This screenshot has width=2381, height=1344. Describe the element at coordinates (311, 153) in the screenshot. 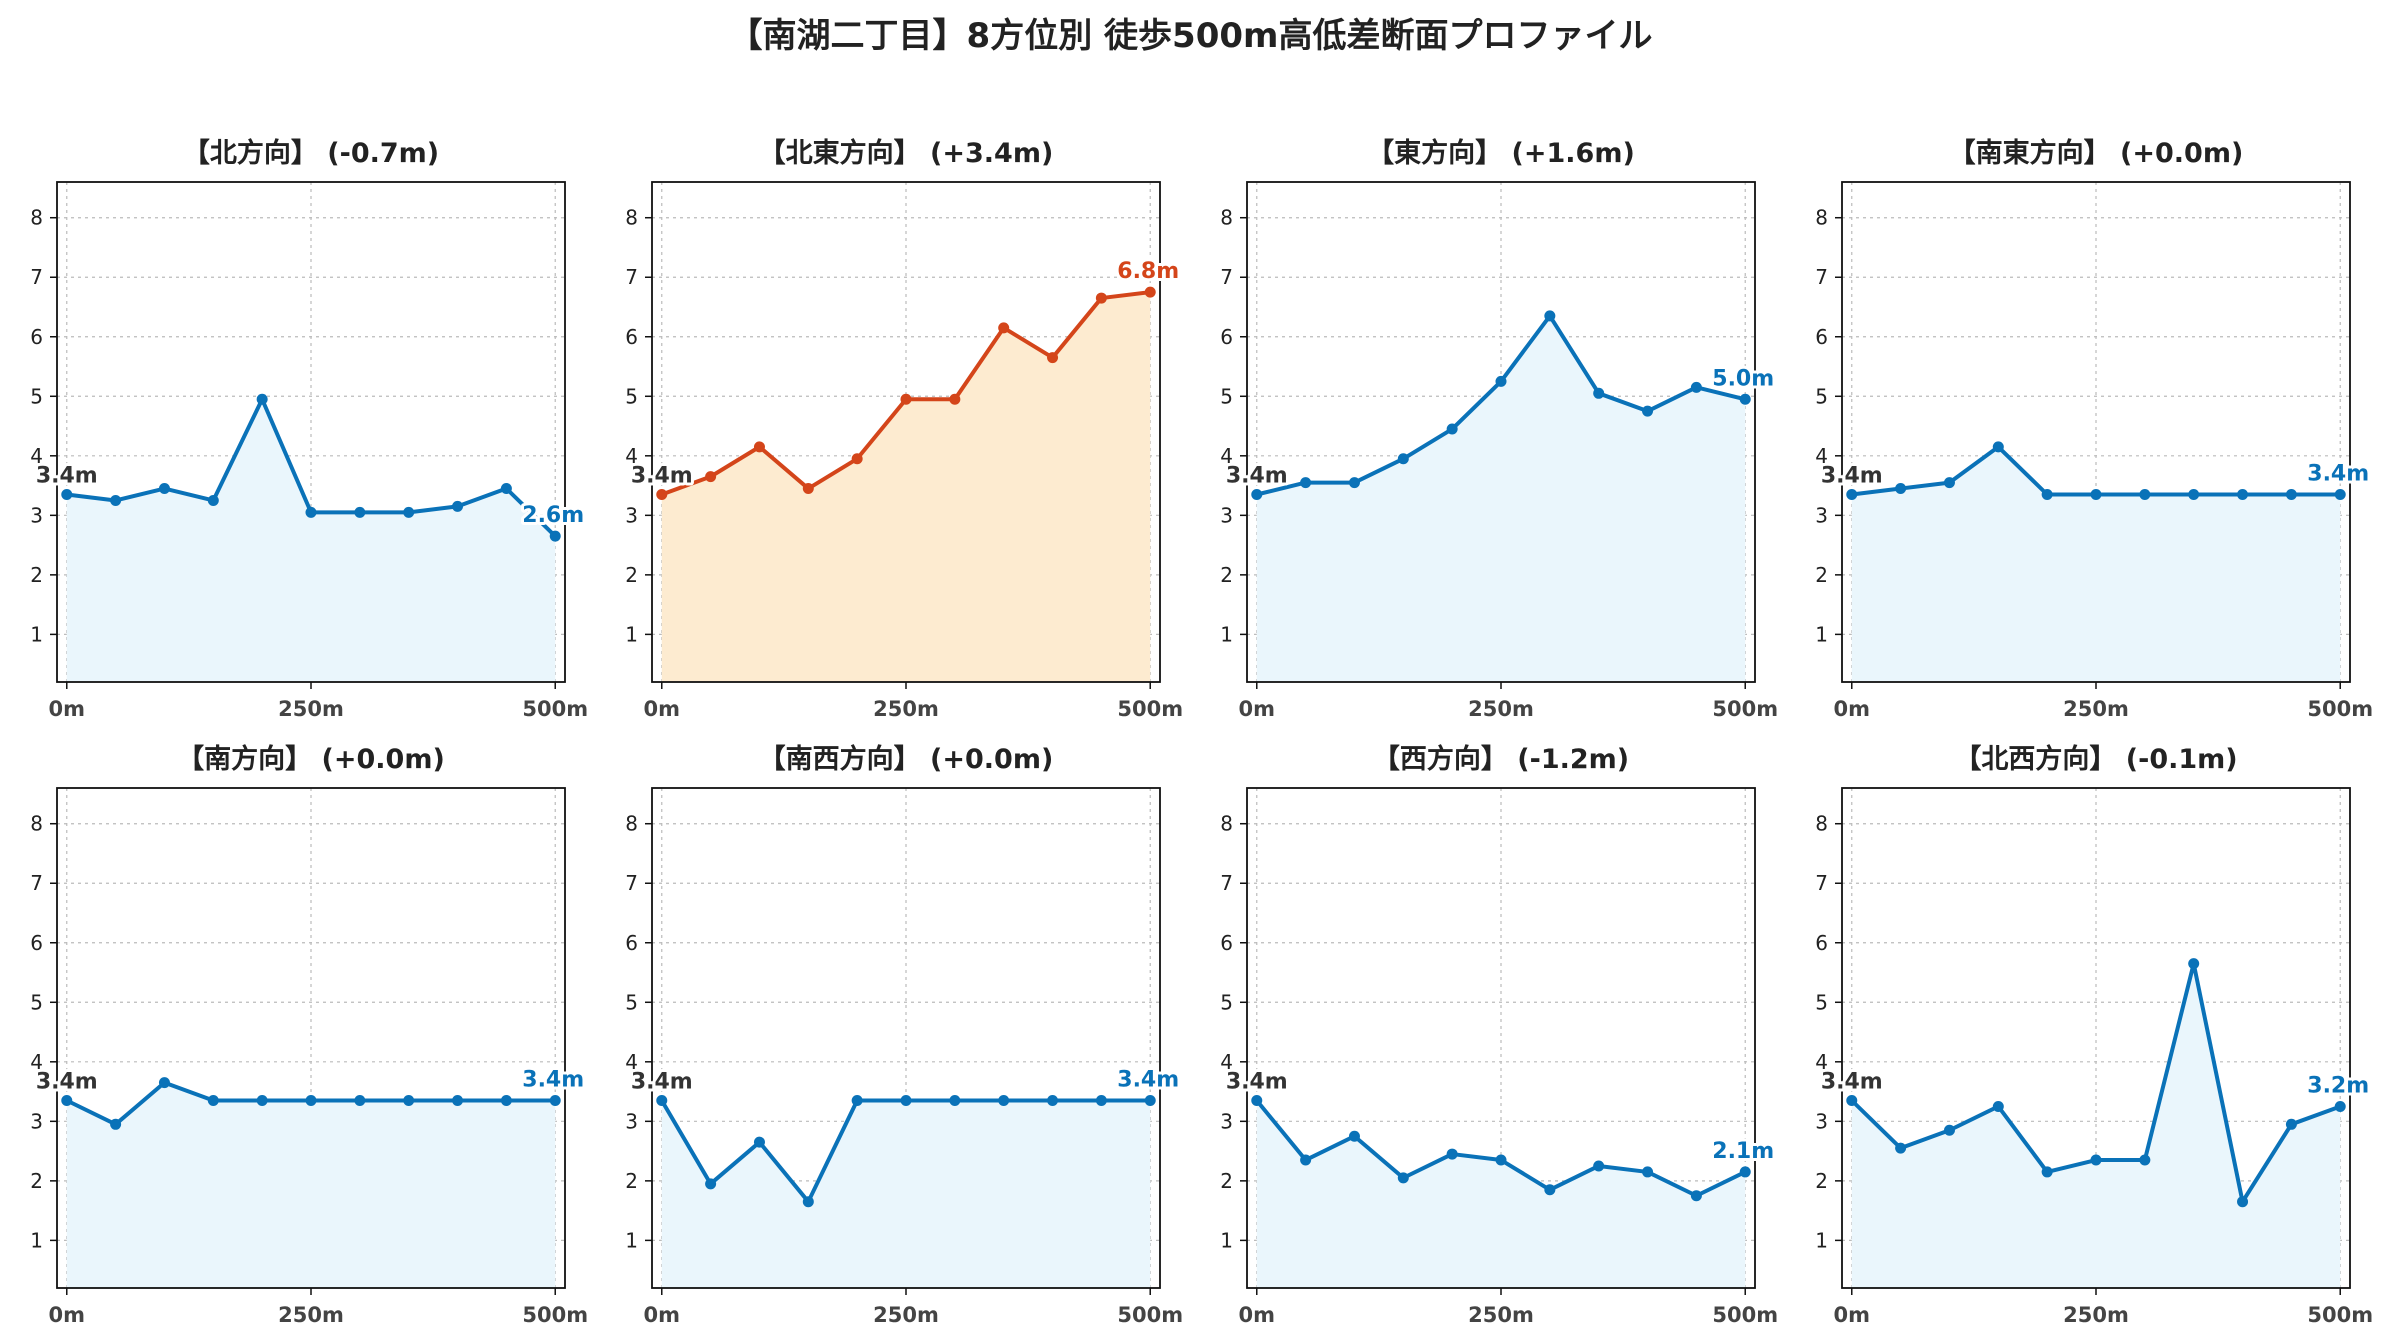

I see `panel-title: 【北方向】 (-0.7m)` at that location.